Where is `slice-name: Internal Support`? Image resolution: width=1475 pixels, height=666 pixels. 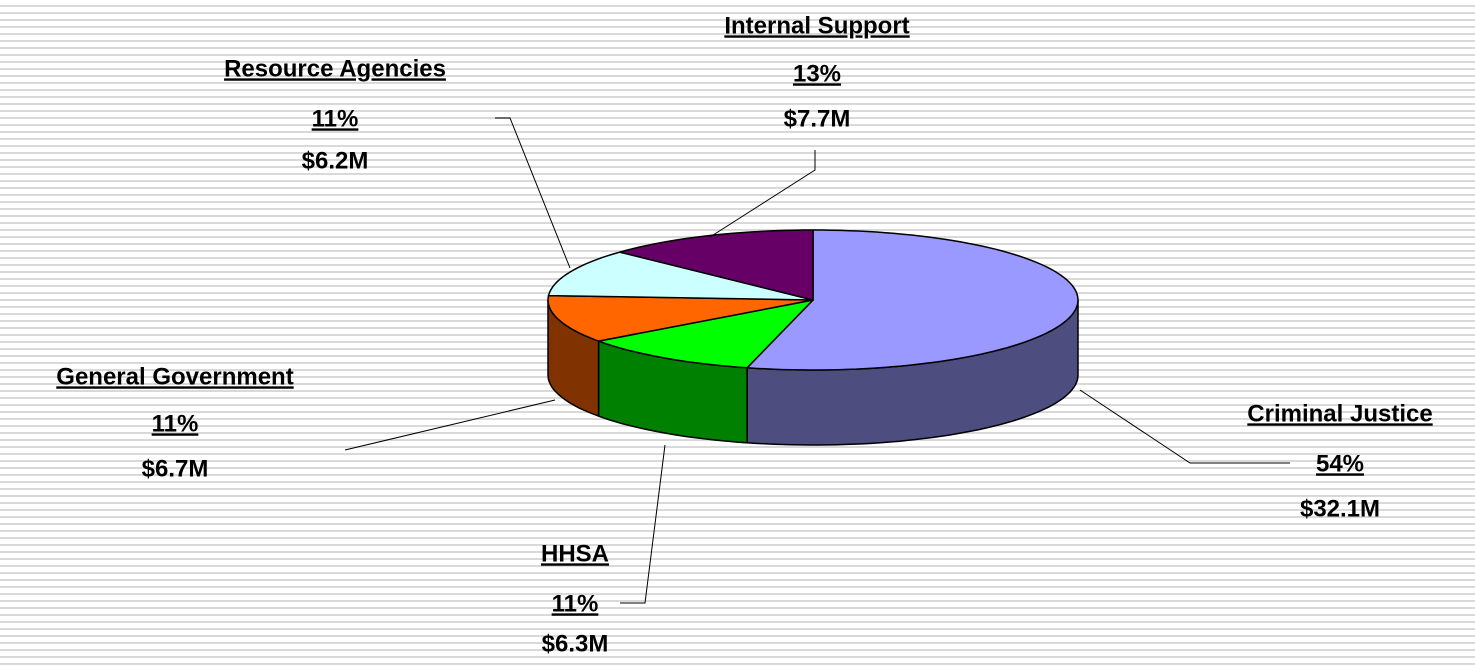 slice-name: Internal Support is located at coordinates (816, 25).